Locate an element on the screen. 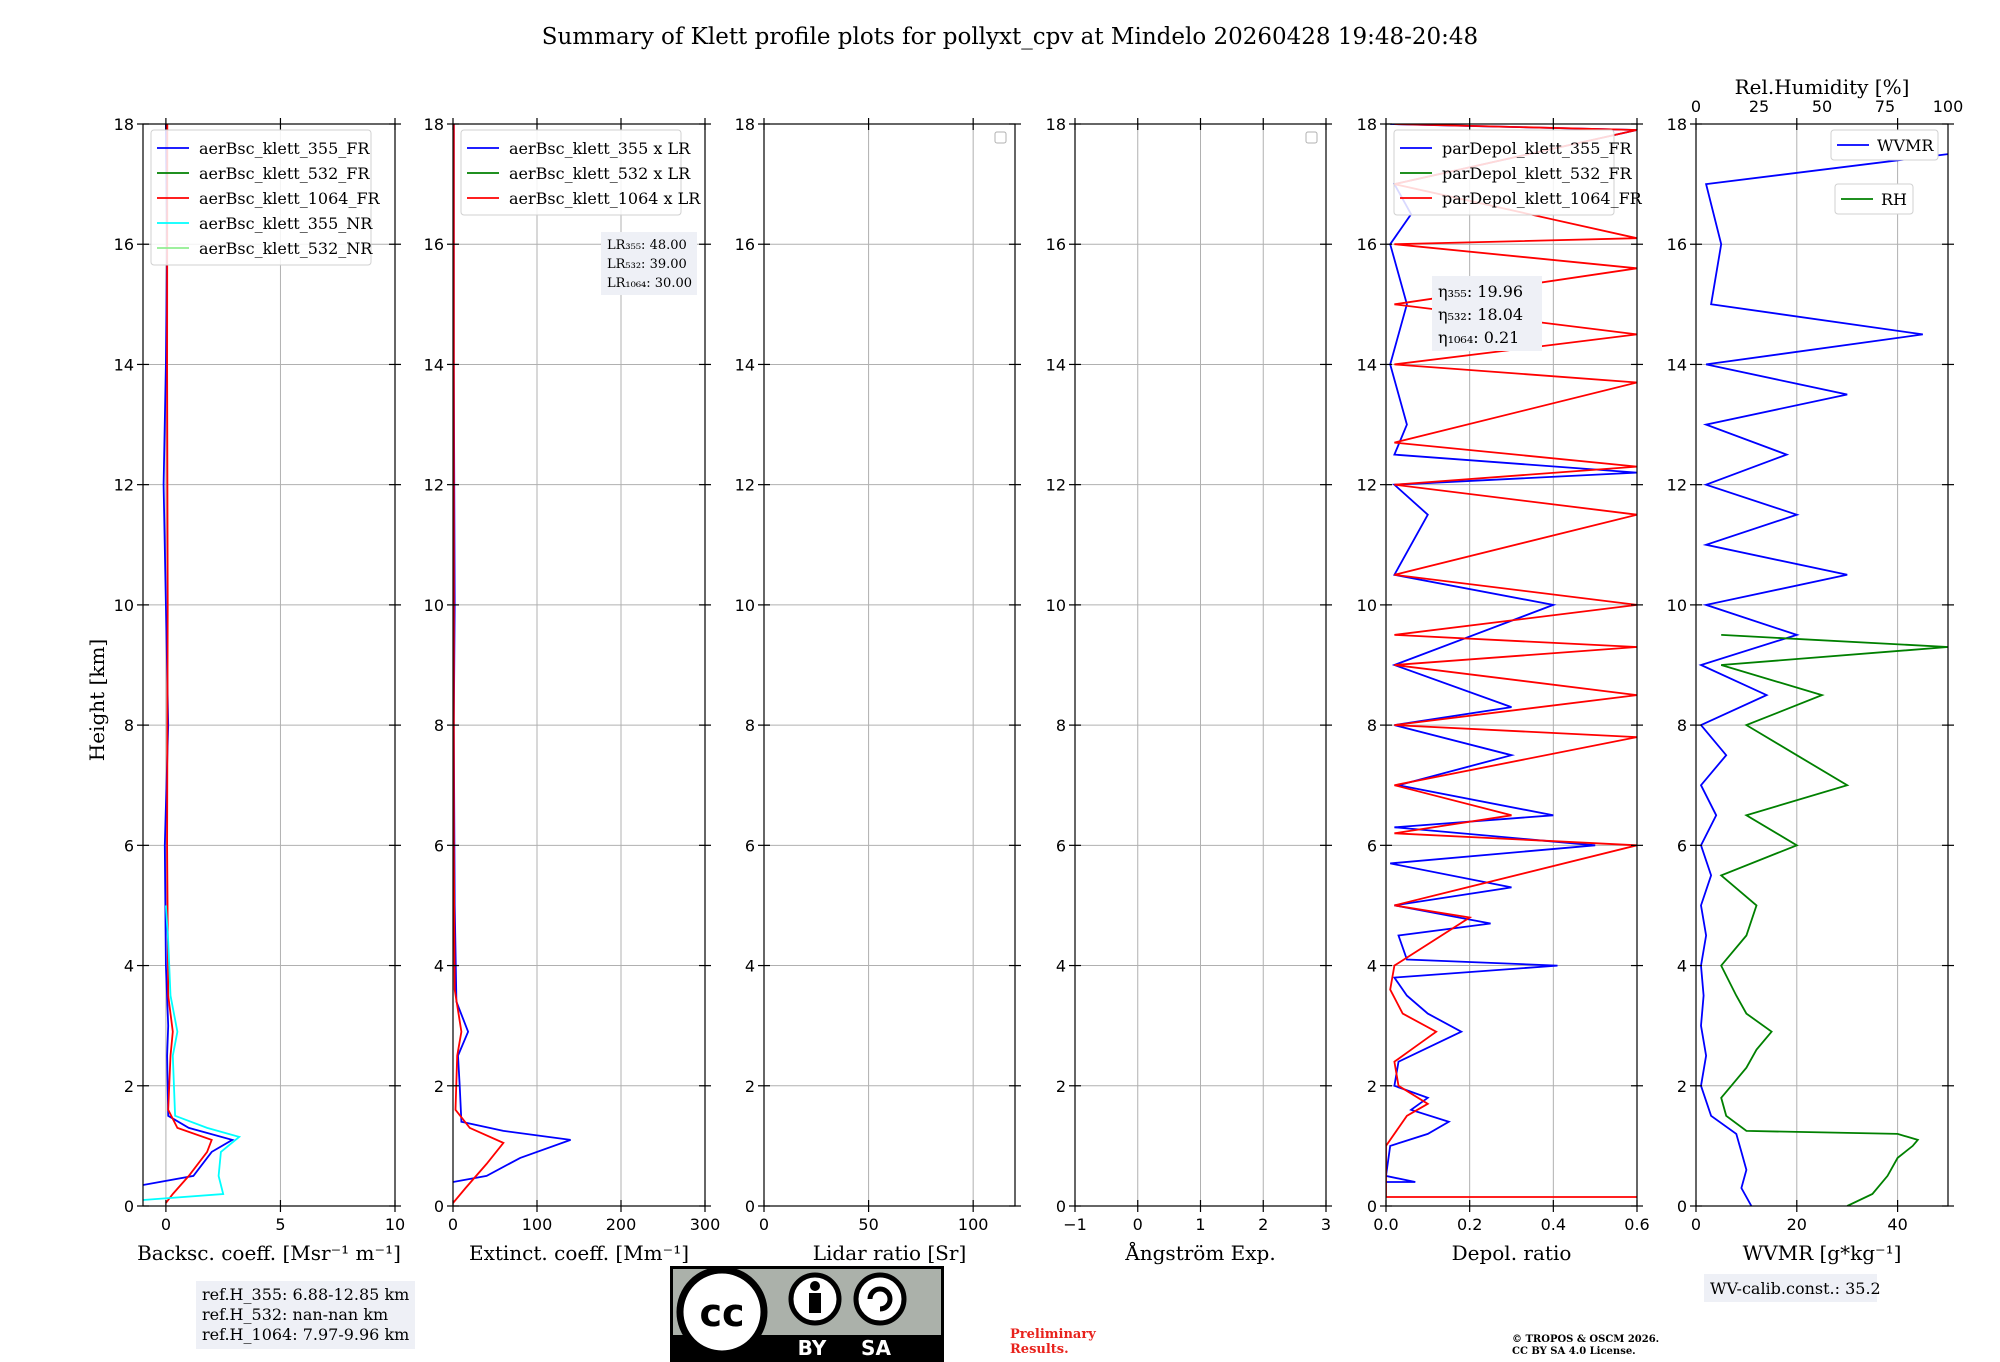 This screenshot has width=2000, height=1362. annotation-box is located at coordinates (1790, 1288).